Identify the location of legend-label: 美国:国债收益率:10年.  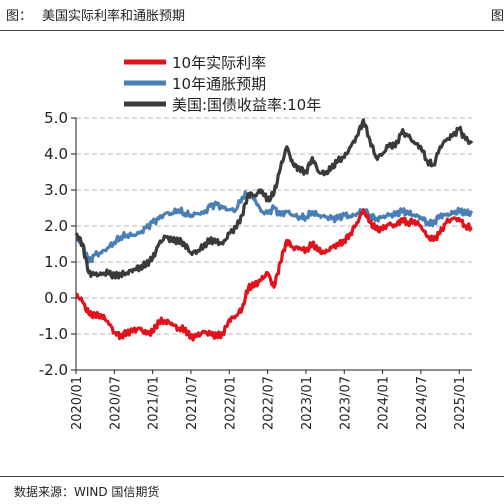
(246, 105).